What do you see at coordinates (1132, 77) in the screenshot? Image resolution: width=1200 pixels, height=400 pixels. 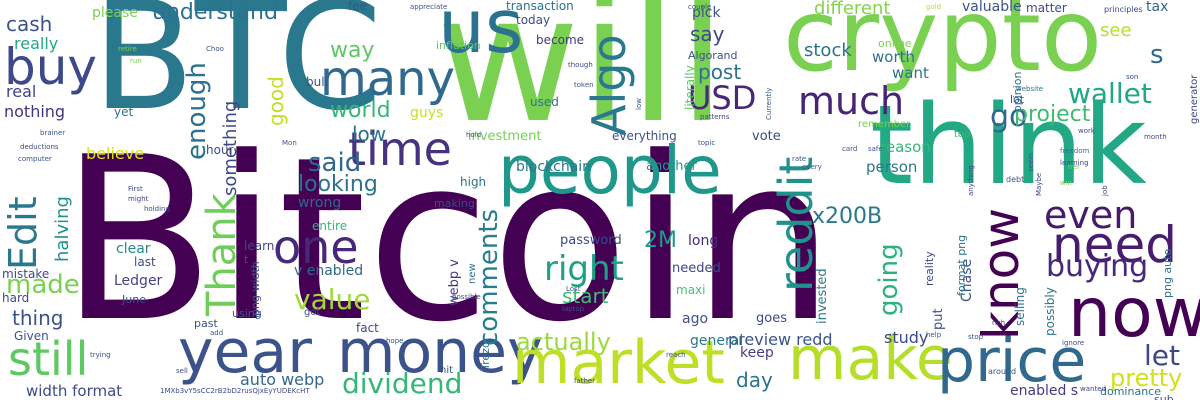 I see `word: son` at bounding box center [1132, 77].